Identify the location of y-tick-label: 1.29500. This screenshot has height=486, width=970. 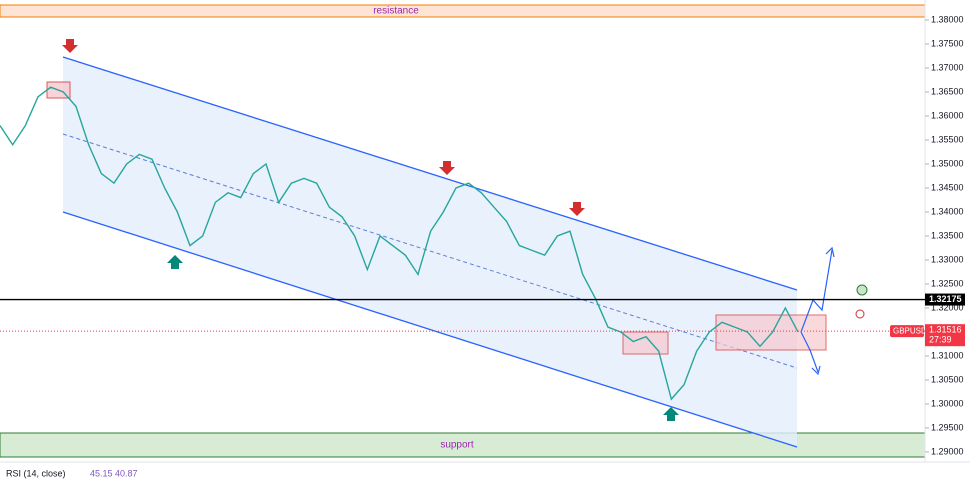
(947, 427).